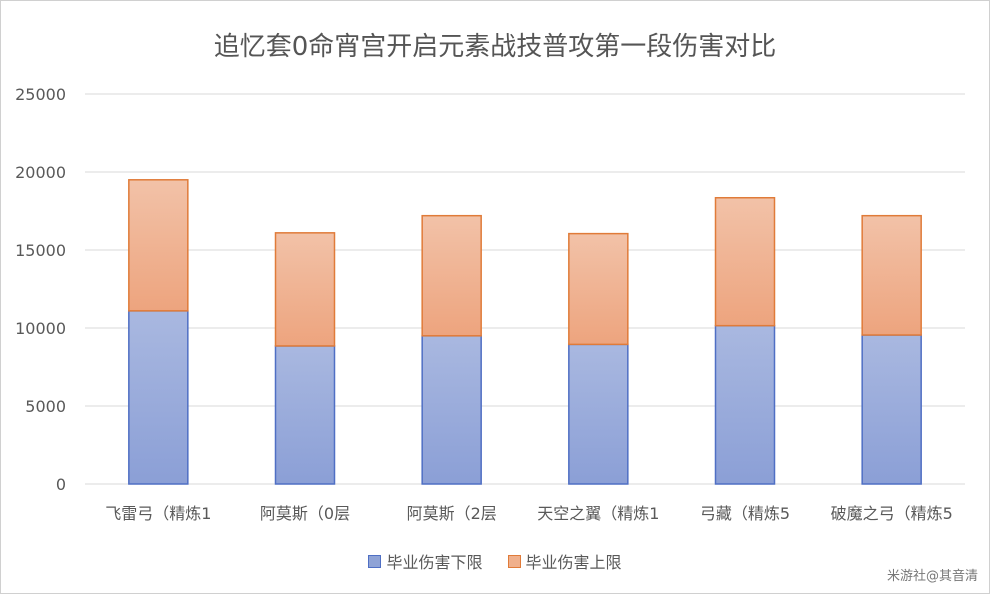 Image resolution: width=990 pixels, height=594 pixels. Describe the element at coordinates (495, 47) in the screenshot. I see `chart-title: 追忆套0命宵宫开启元素战技普攻第一段伤害对比` at that location.